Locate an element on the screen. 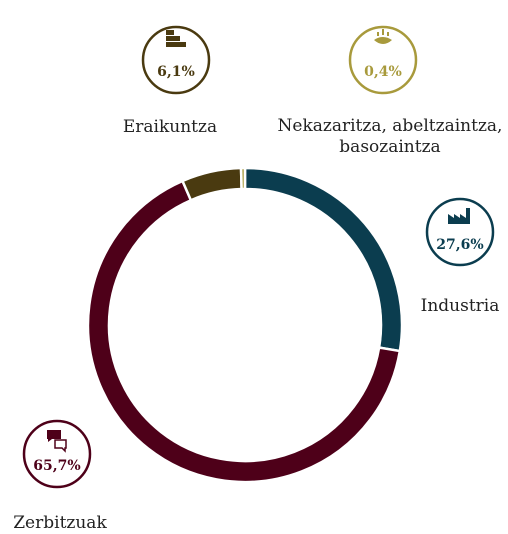 The image size is (508, 534). value-label: 27,6% is located at coordinates (459, 245).